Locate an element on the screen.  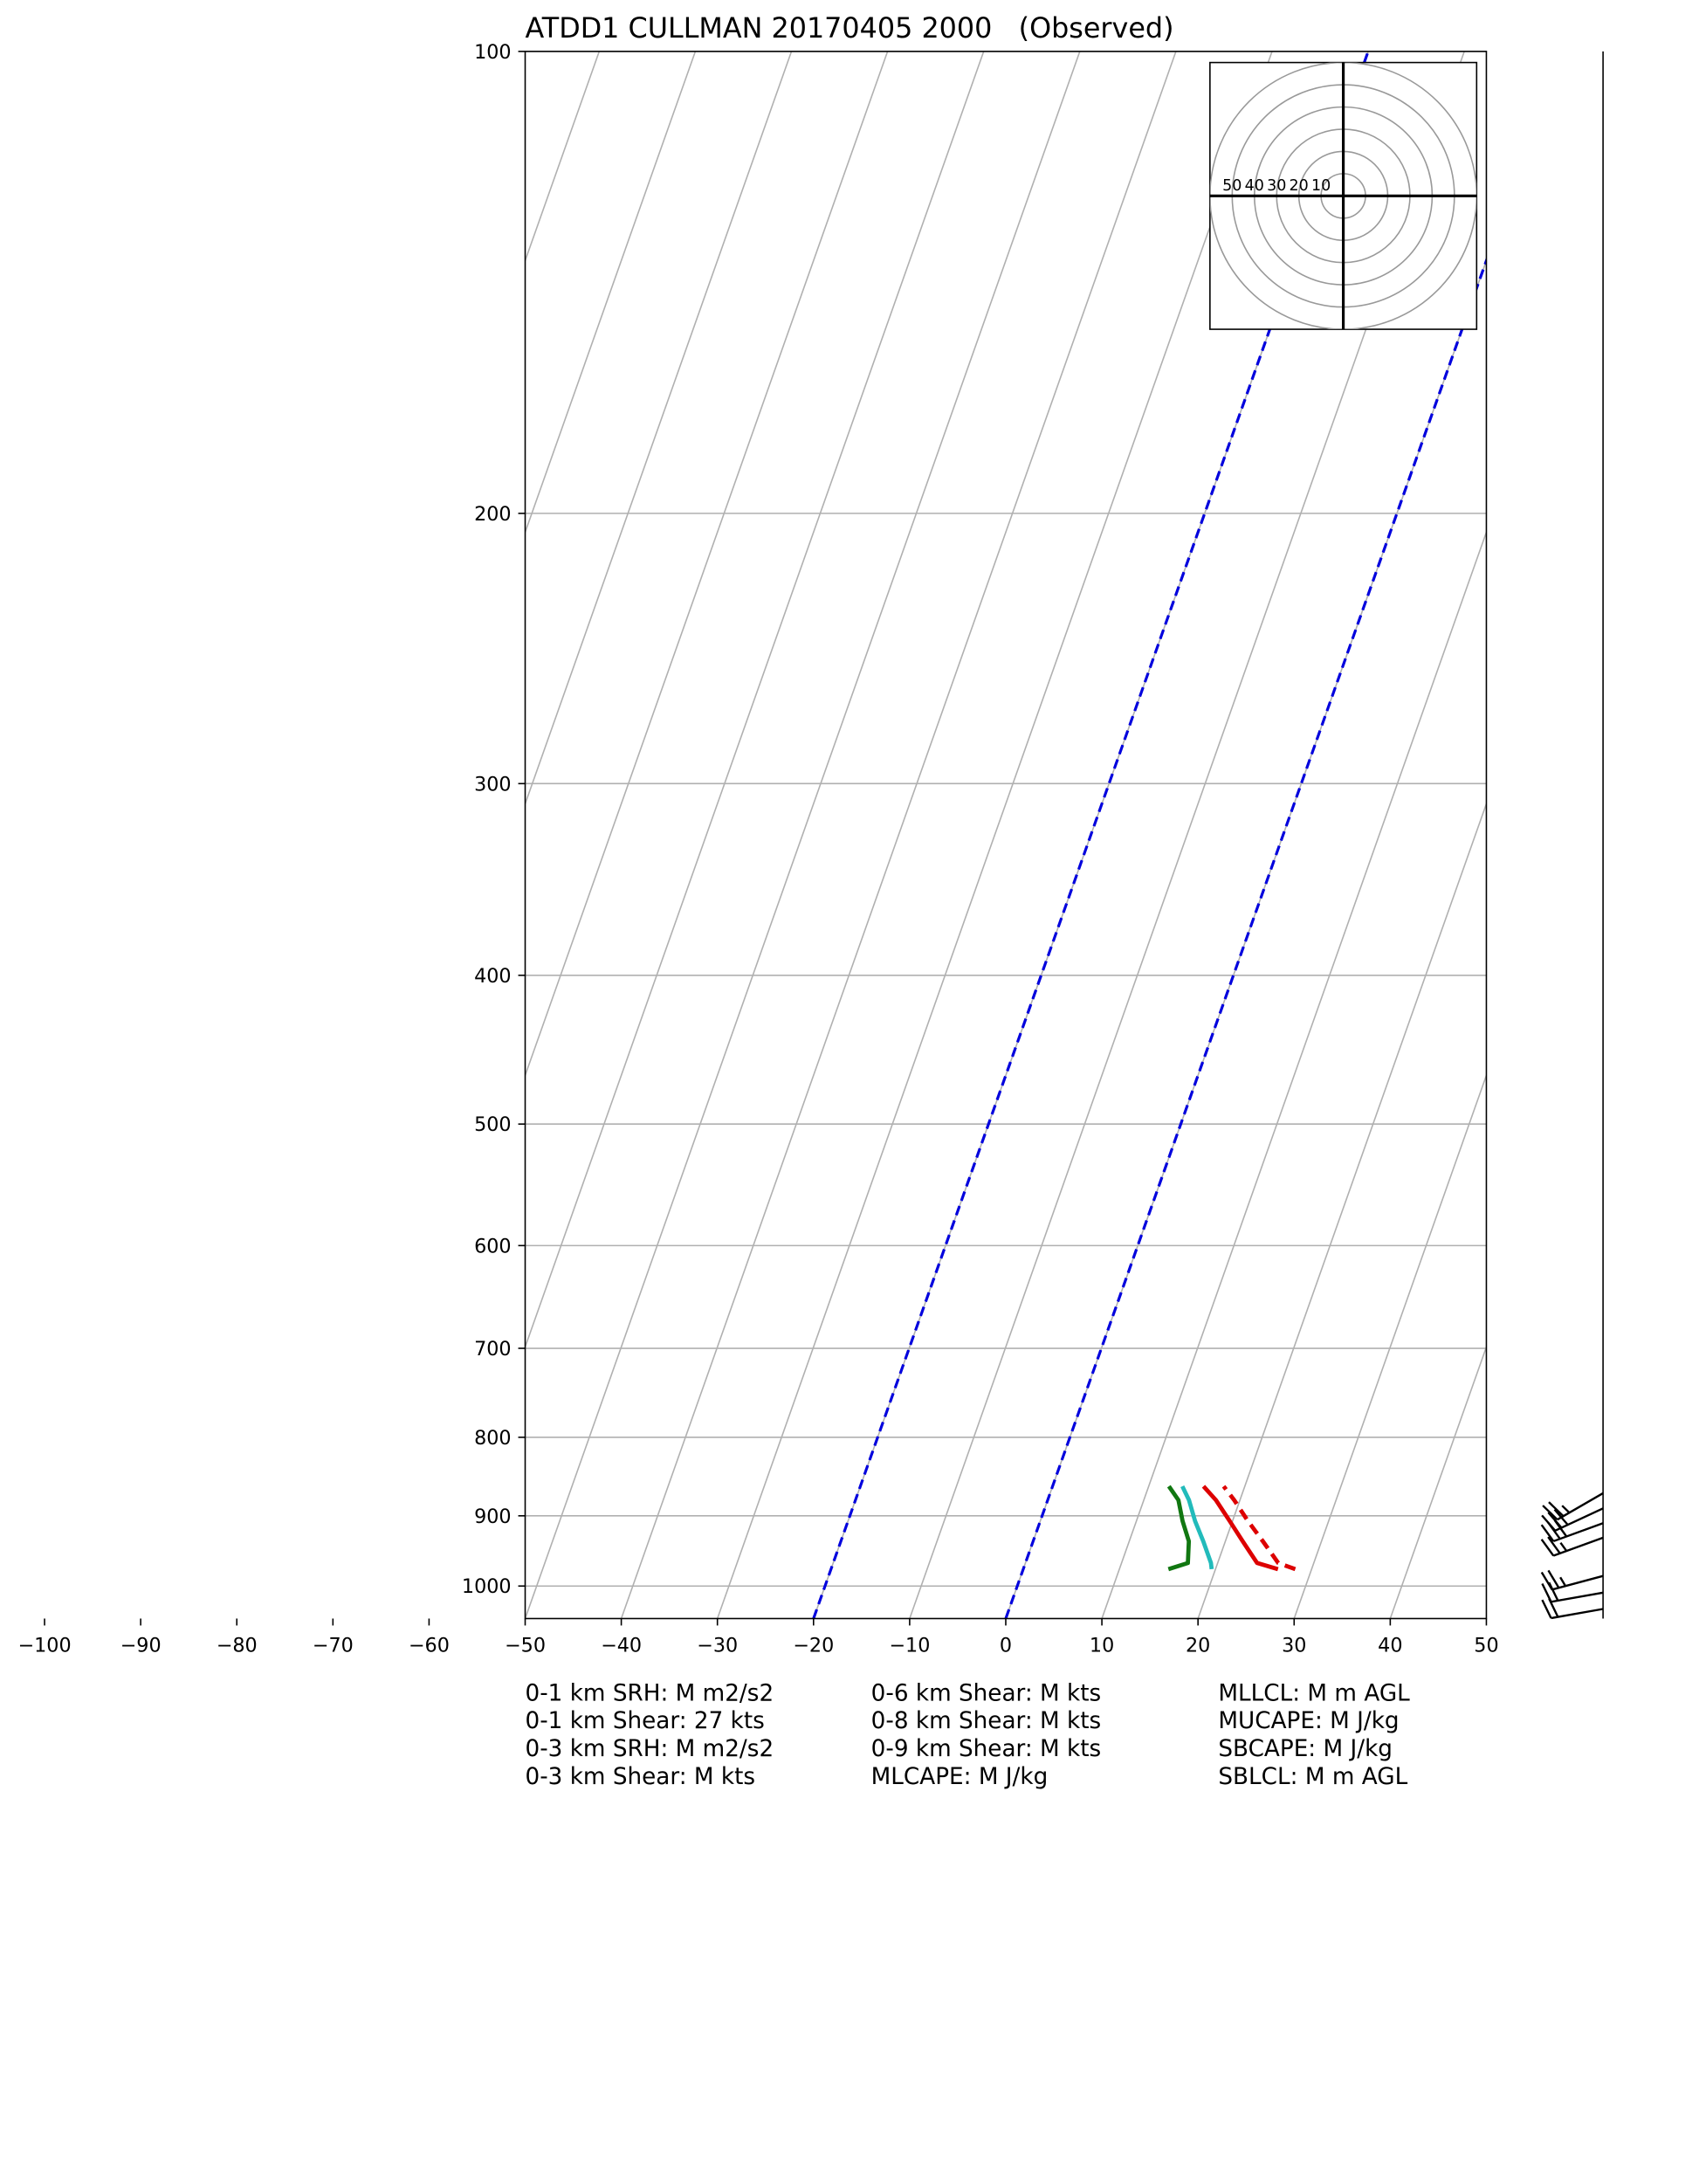
index-text: MLCAPE: M J/kg is located at coordinates (960, 1777).